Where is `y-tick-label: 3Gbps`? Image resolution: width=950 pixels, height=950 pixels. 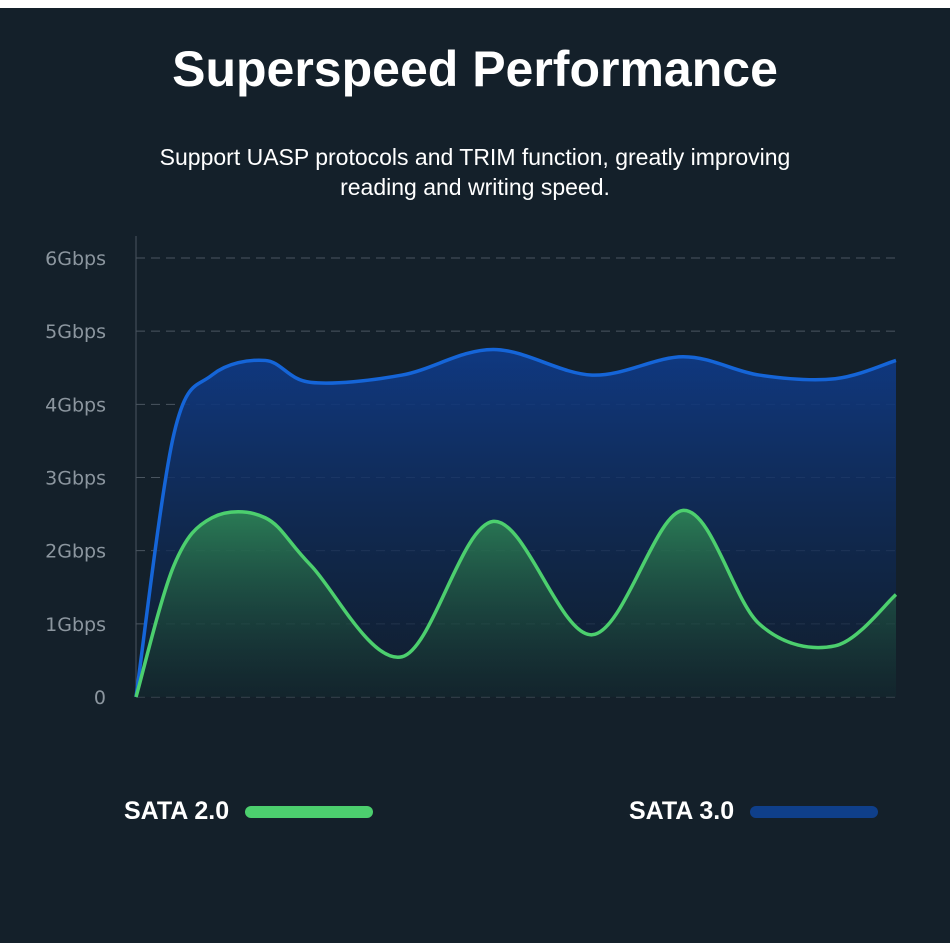
y-tick-label: 3Gbps is located at coordinates (75, 479).